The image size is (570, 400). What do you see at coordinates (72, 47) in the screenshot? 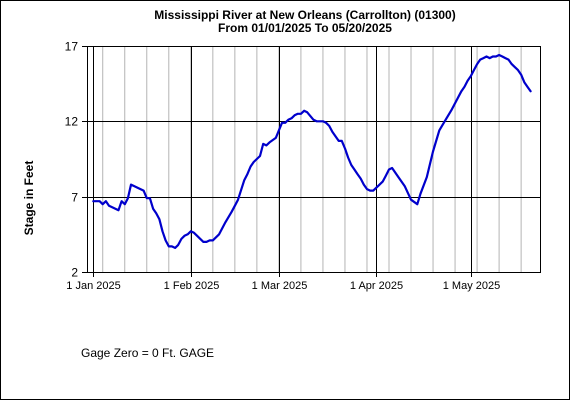
I see `y-tick-label: 17` at bounding box center [72, 47].